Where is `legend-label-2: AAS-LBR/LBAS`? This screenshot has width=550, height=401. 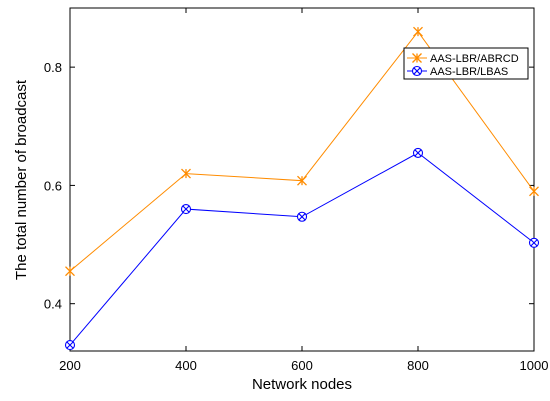
legend-label-2: AAS-LBR/LBAS is located at coordinates (469, 72).